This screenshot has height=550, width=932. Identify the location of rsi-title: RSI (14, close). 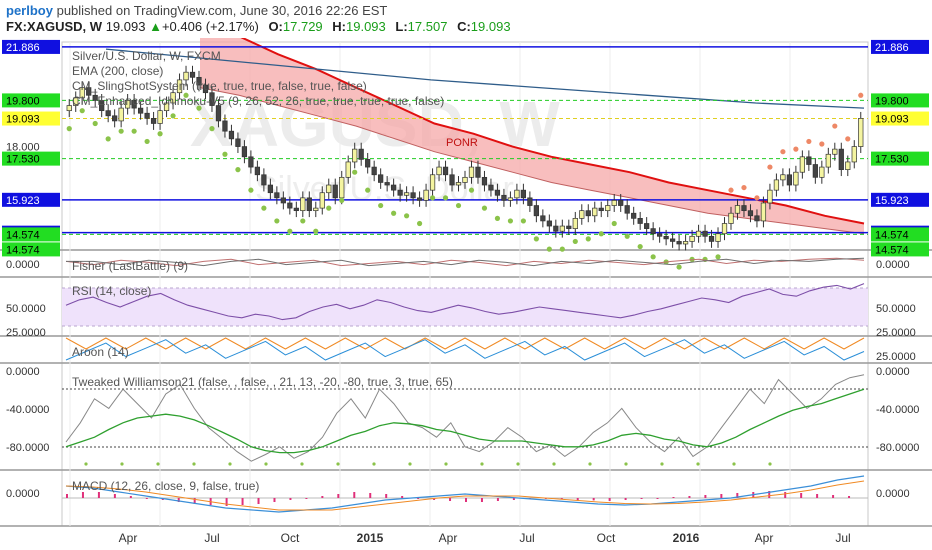
(111, 291).